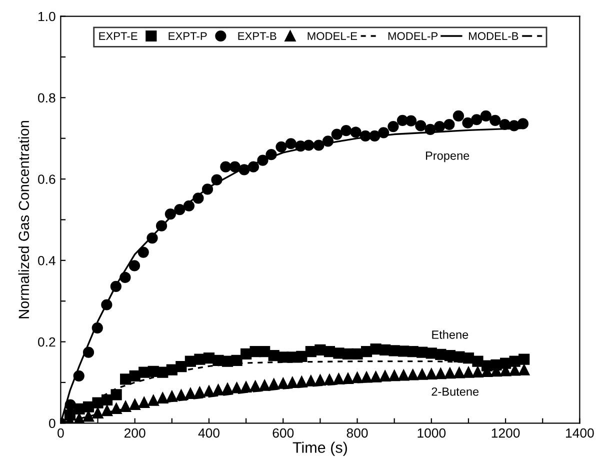  I want to click on legend-label: MODEL-P, so click(413, 36).